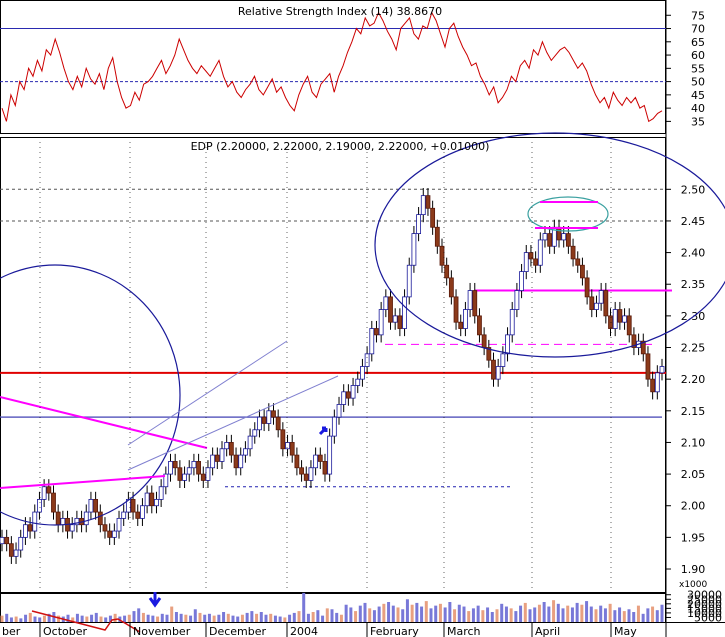  What do you see at coordinates (65, 631) in the screenshot?
I see `x-tick-label: October` at bounding box center [65, 631].